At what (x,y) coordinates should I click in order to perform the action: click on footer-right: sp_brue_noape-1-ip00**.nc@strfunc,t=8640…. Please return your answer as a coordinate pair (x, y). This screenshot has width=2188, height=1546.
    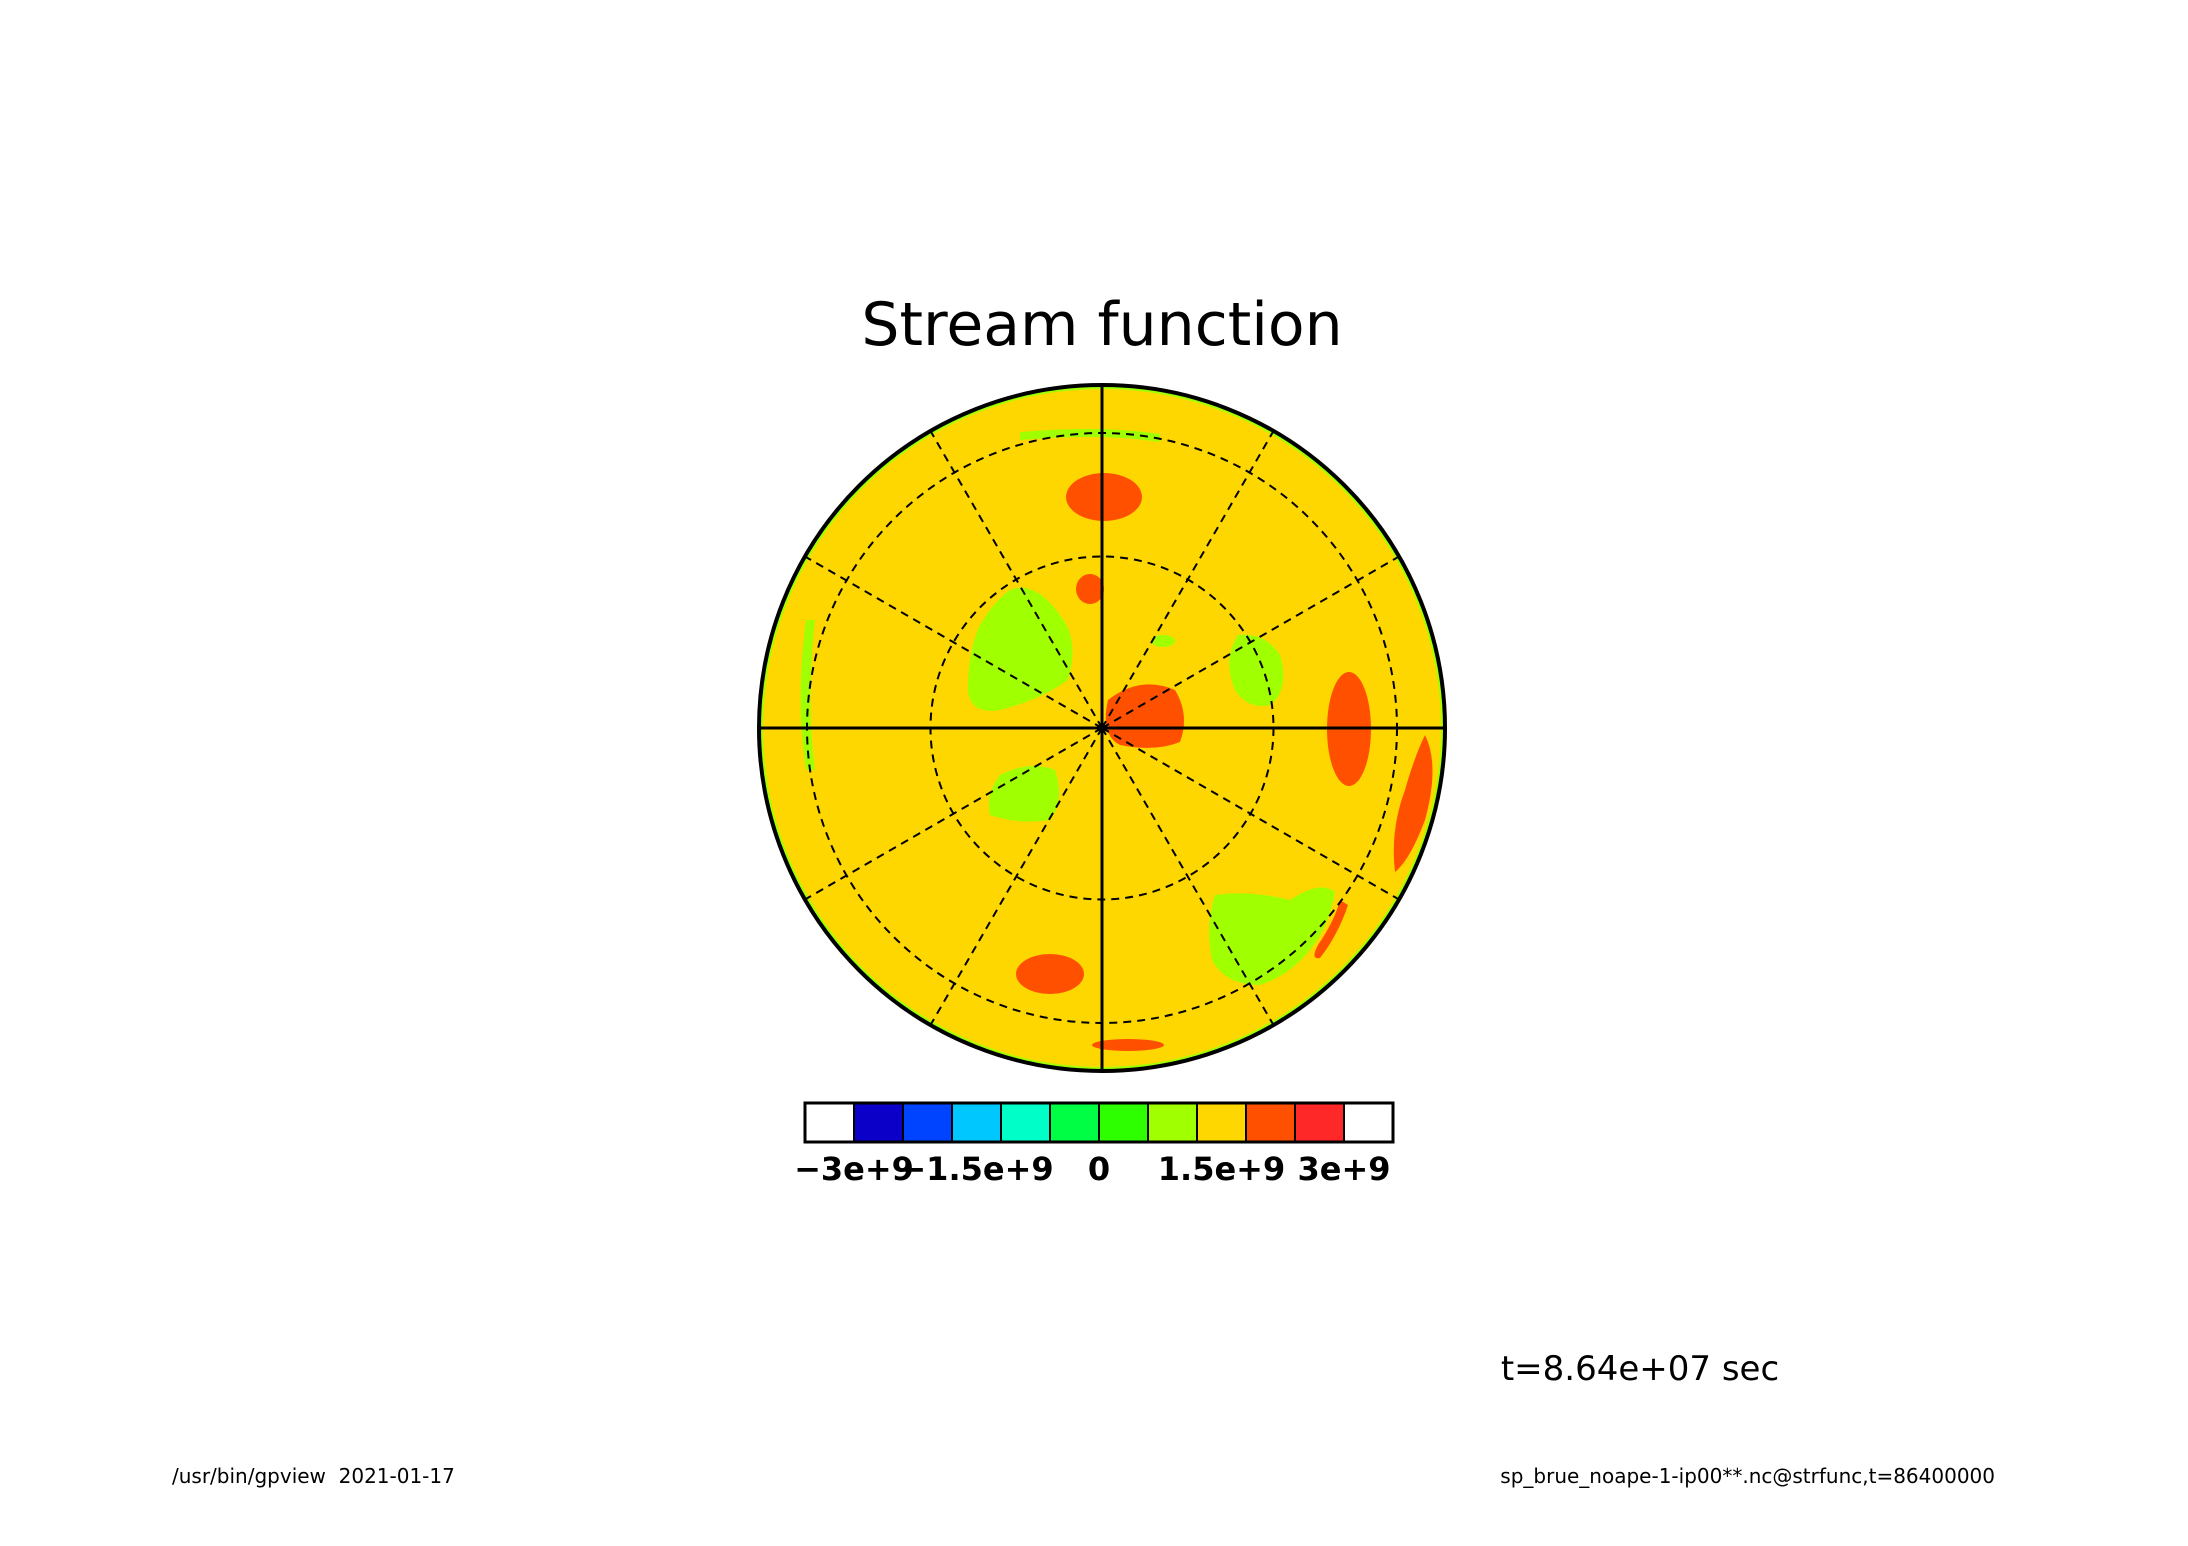
    Looking at the image, I should click on (1747, 1476).